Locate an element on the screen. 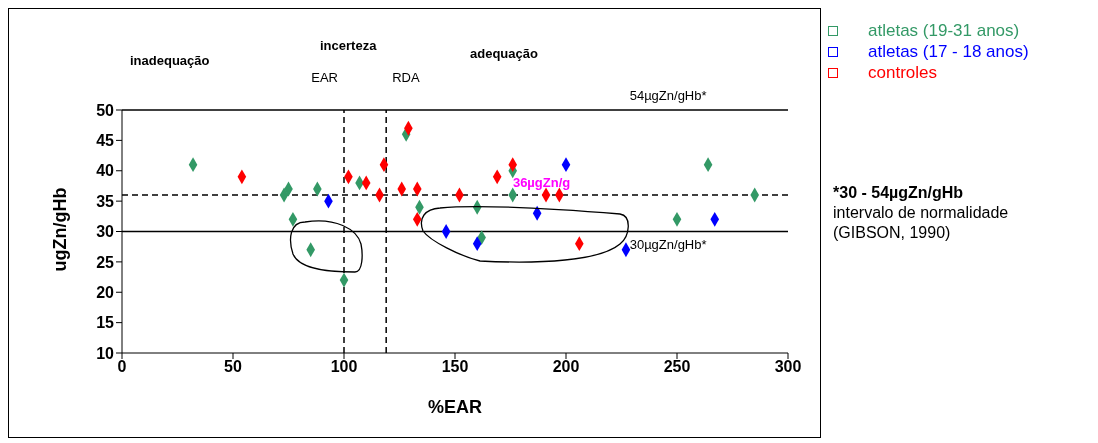 Image resolution: width=1098 pixels, height=443 pixels. y-tick-label: 40 is located at coordinates (105, 171).